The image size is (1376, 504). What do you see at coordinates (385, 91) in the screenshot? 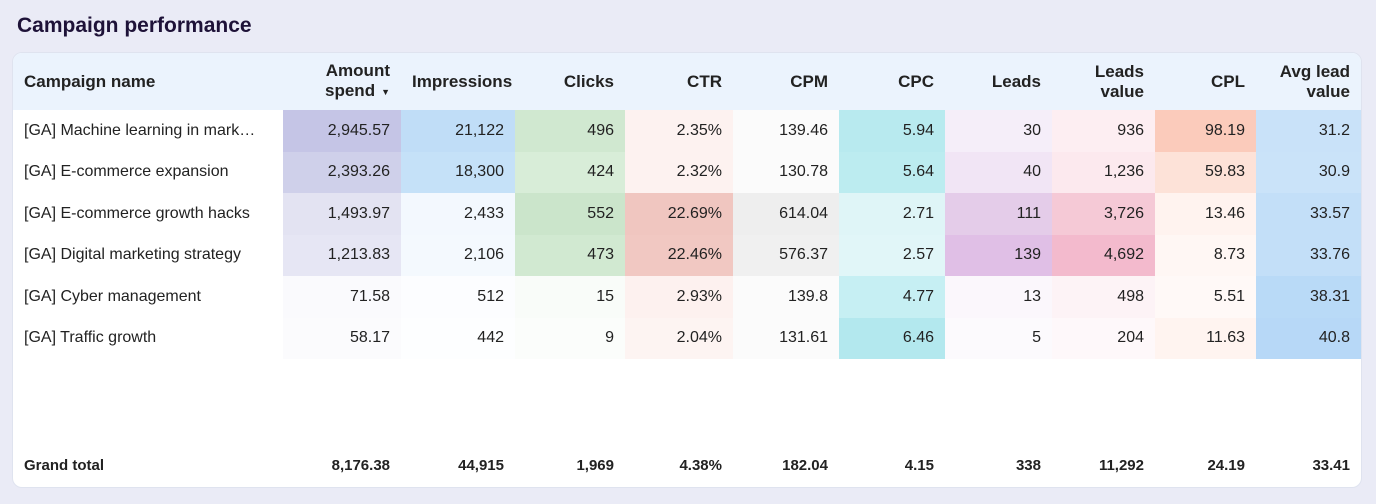
I see `sort-descending-icon: ▼` at bounding box center [385, 91].